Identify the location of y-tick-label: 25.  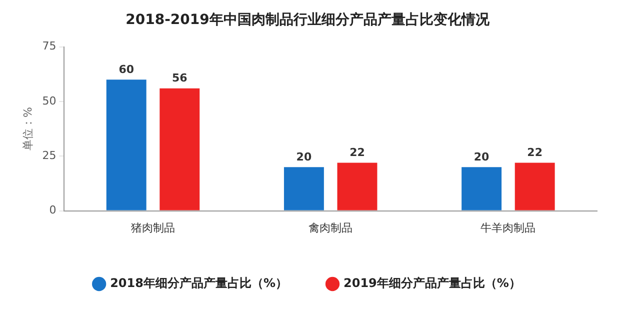
(49, 155).